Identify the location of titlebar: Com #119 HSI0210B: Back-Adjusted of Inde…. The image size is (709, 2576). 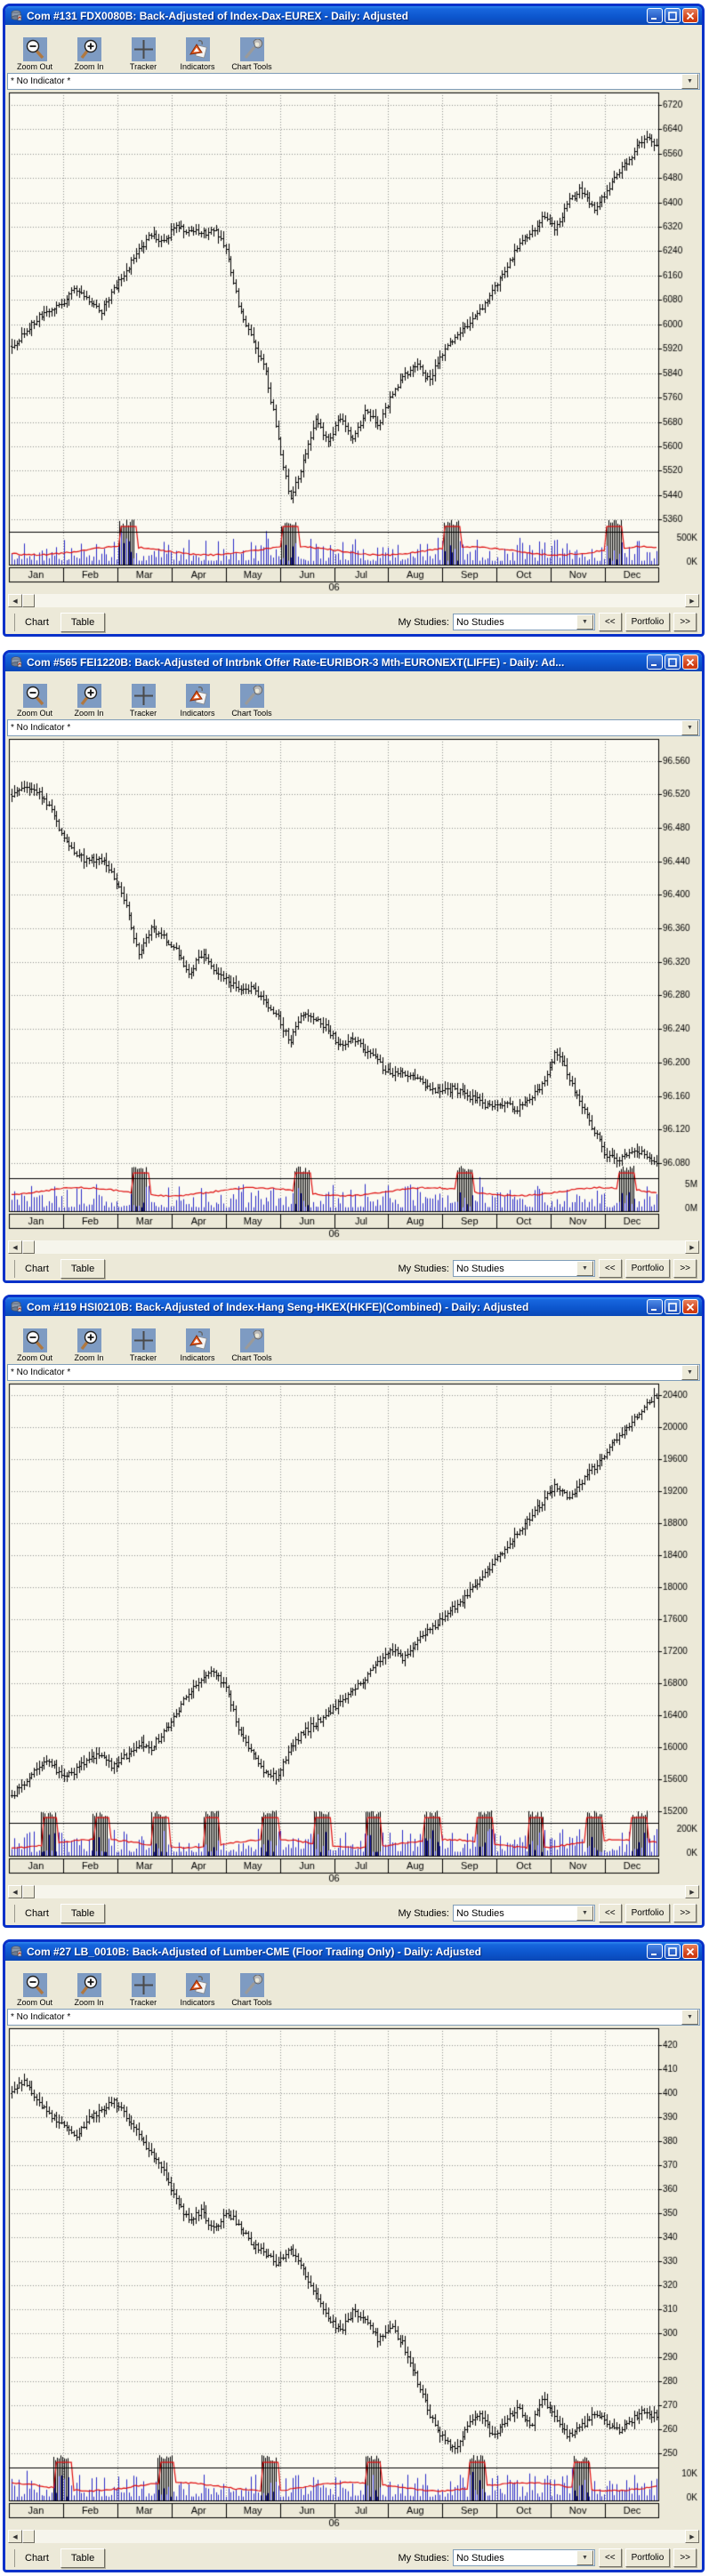
(353, 1306).